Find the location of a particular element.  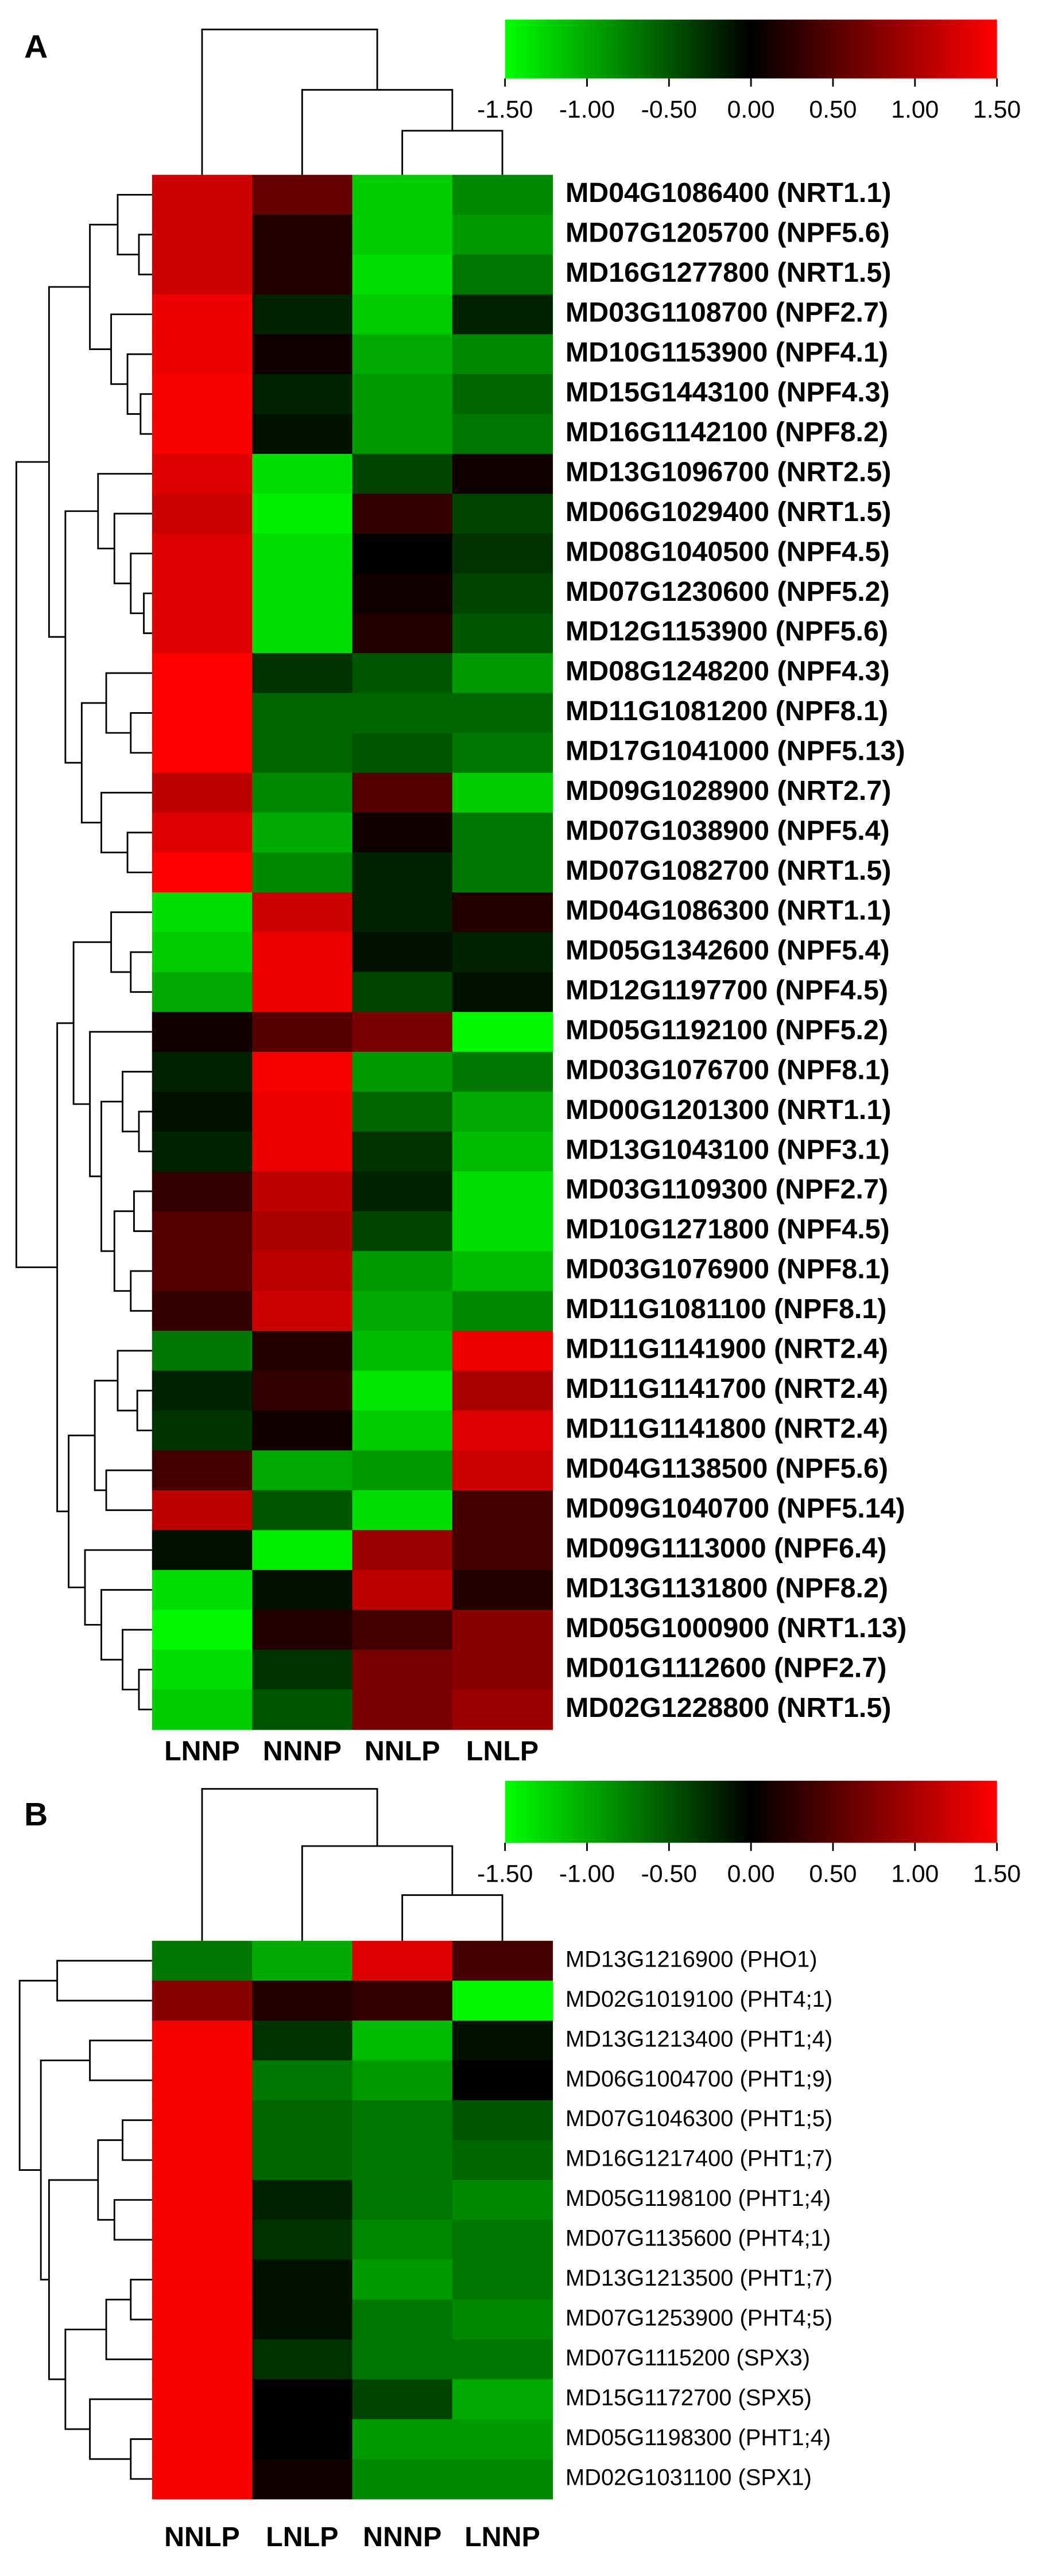

column-label: NNNP is located at coordinates (302, 1751).